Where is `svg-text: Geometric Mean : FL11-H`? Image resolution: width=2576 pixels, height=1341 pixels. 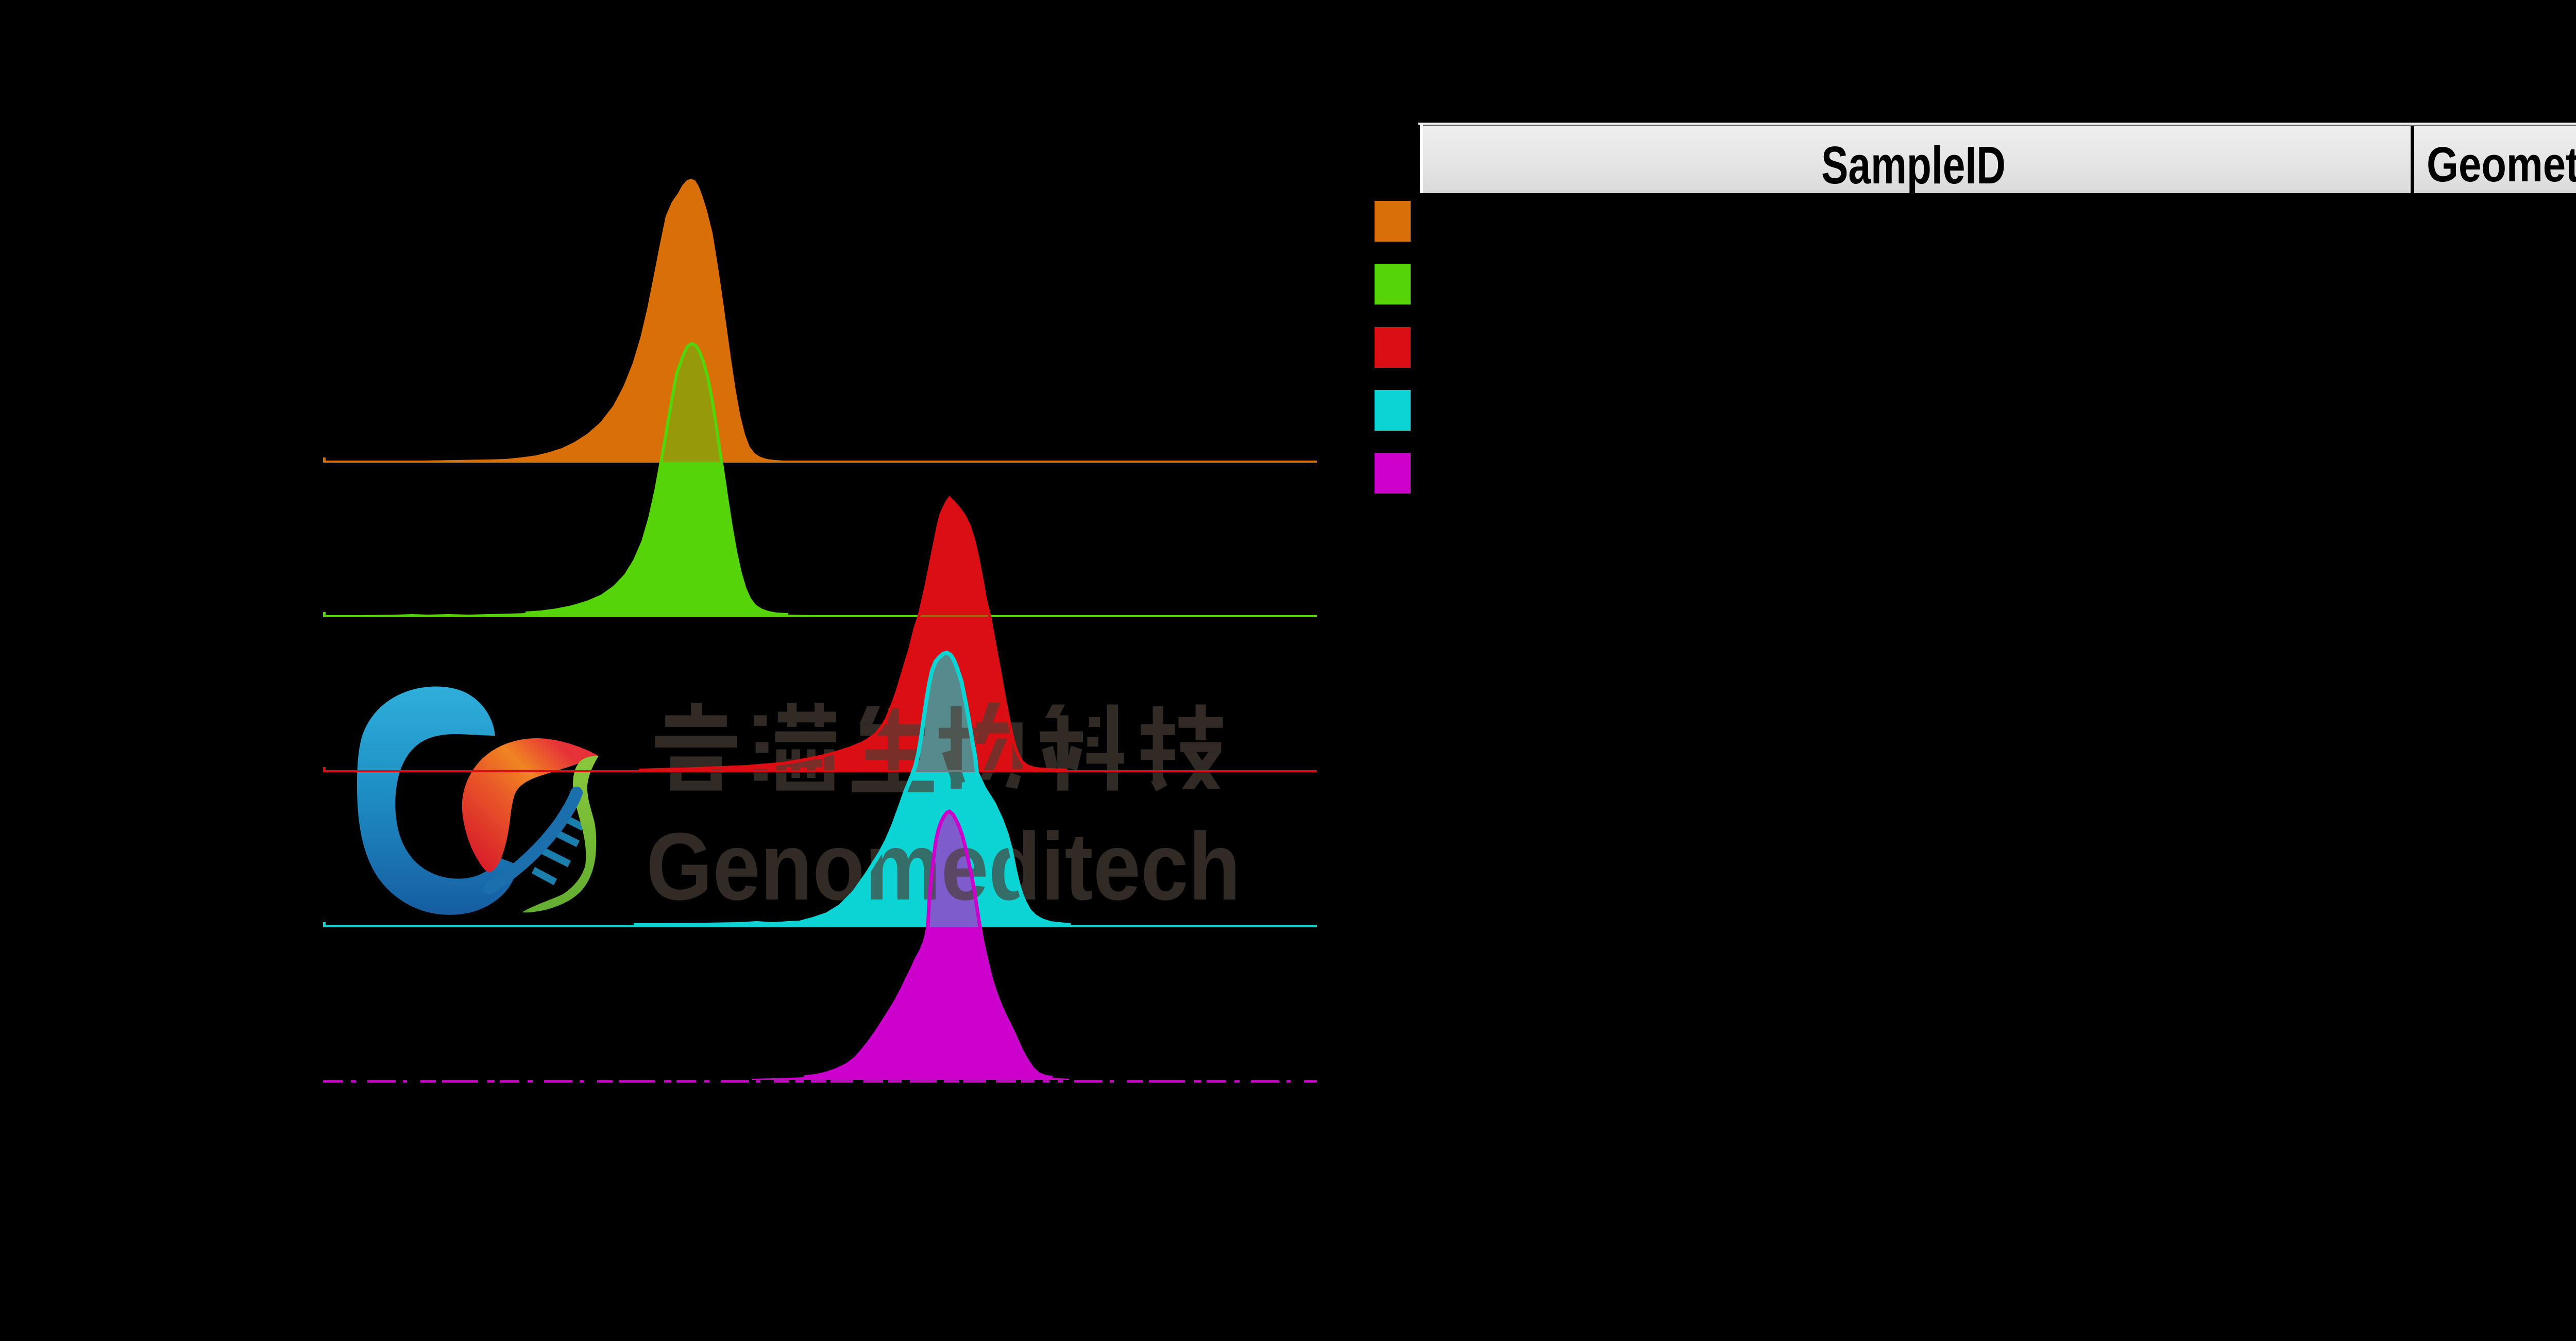
svg-text: Geometric Mean : FL11-H is located at coordinates (2501, 164).